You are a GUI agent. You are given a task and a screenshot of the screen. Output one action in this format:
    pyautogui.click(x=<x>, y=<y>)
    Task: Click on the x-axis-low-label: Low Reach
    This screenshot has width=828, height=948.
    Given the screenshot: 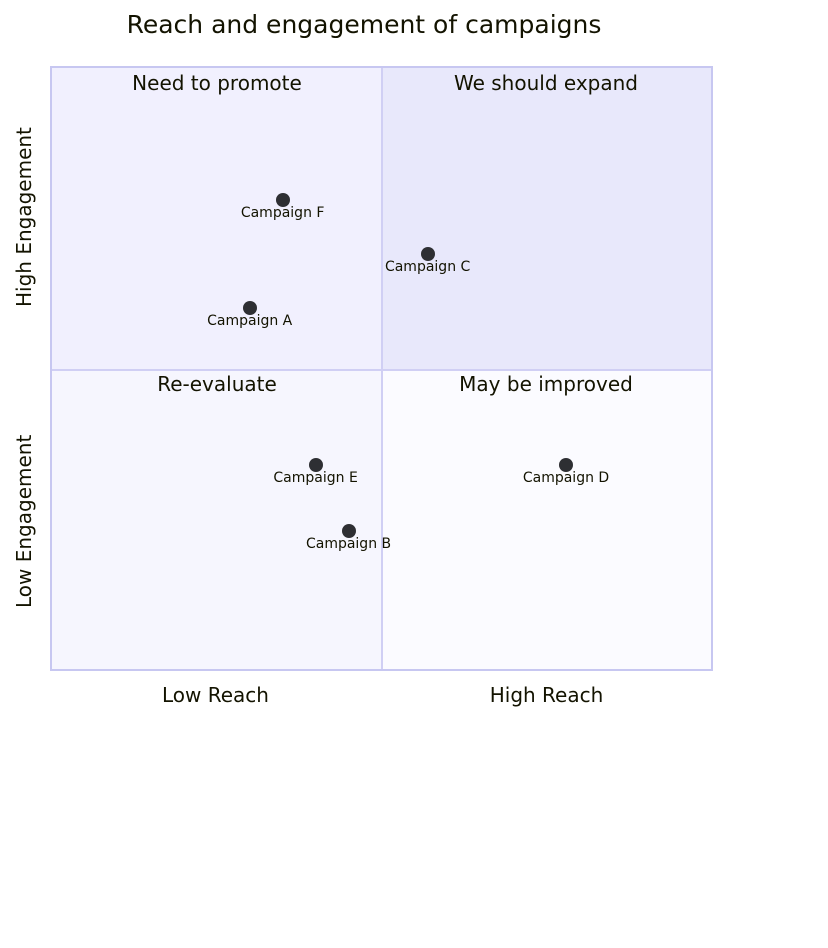 What is the action you would take?
    pyautogui.click(x=215, y=695)
    